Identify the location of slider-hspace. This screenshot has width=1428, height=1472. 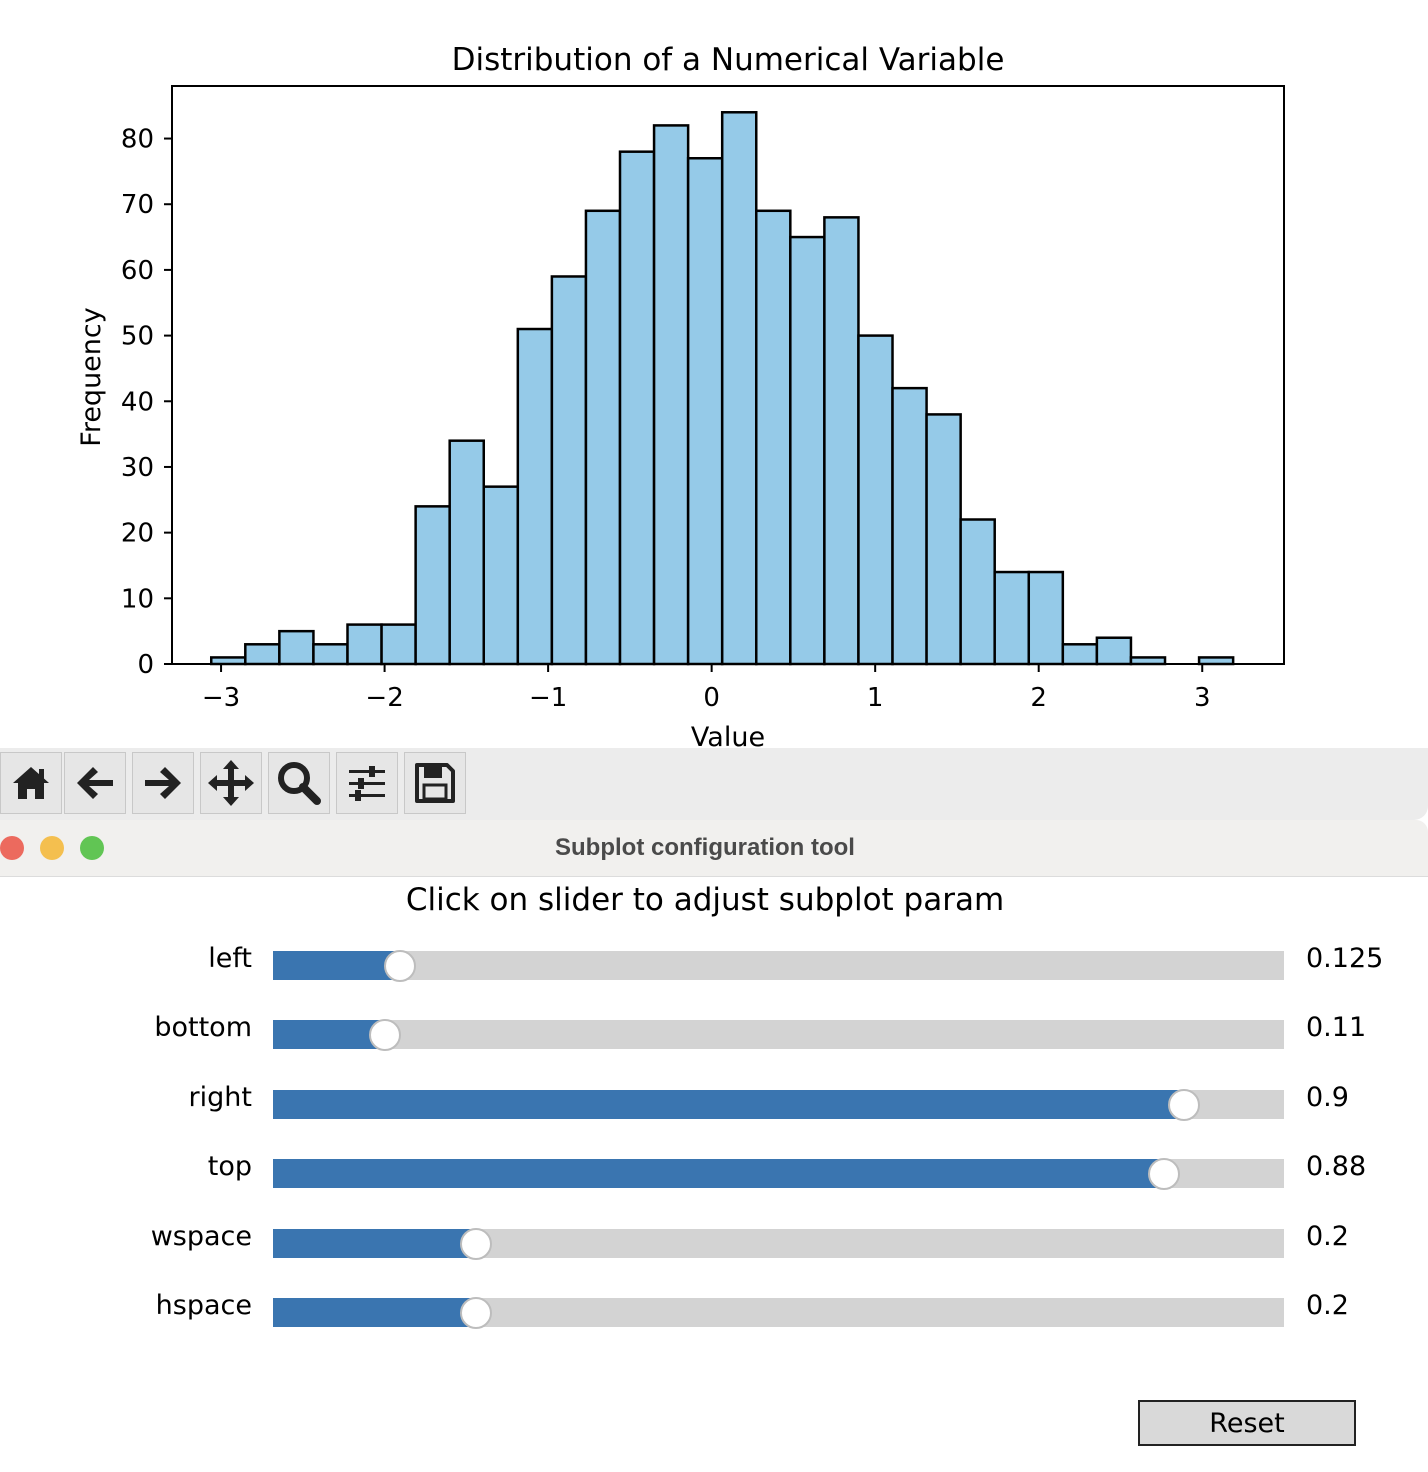
(778, 1313).